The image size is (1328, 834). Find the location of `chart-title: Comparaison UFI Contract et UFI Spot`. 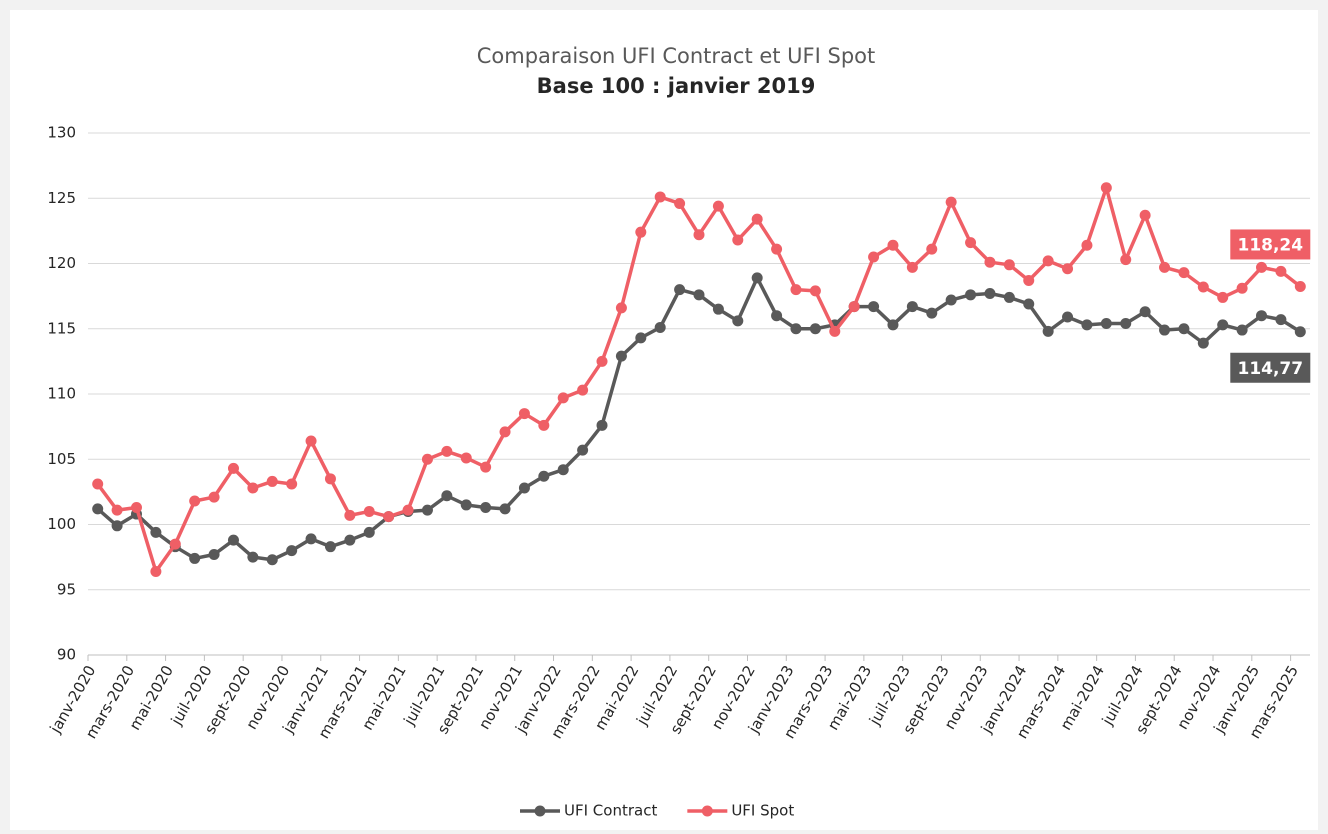

chart-title: Comparaison UFI Contract et UFI Spot is located at coordinates (676, 56).